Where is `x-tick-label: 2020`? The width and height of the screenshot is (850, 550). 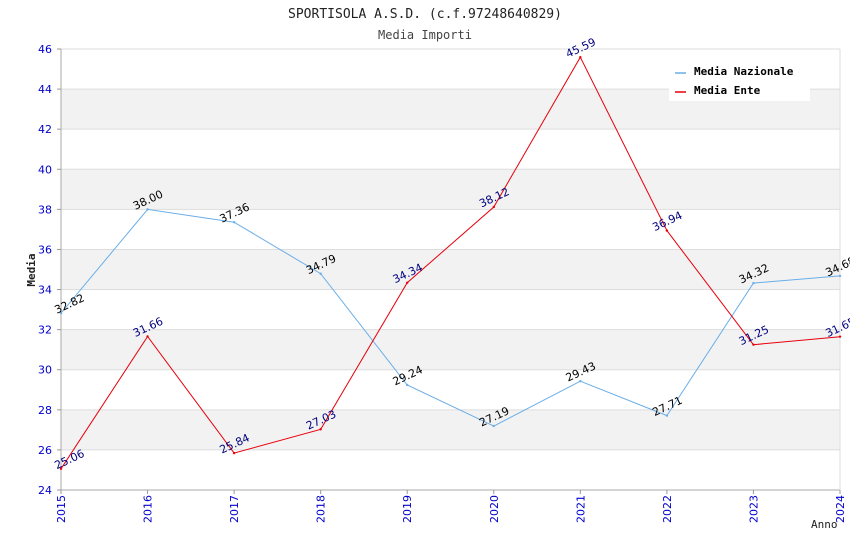 x-tick-label: 2020 is located at coordinates (494, 509).